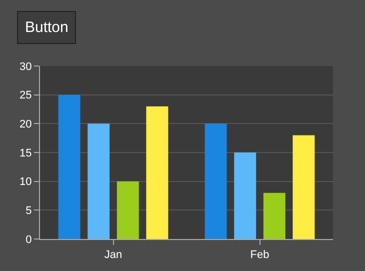 This screenshot has height=271, width=365. What do you see at coordinates (26, 124) in the screenshot?
I see `y-tick-label: 20` at bounding box center [26, 124].